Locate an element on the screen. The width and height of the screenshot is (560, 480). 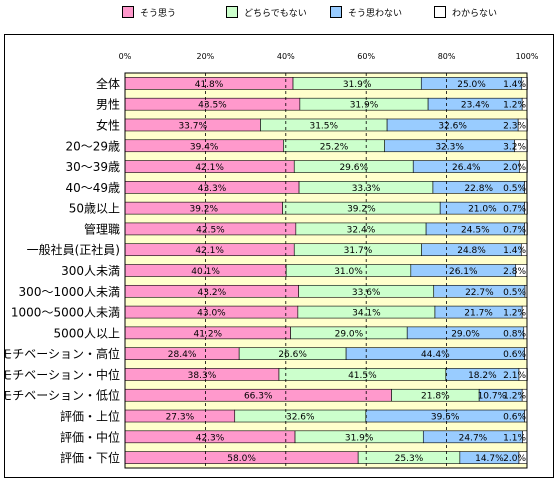
category-label: 評価・中位 is located at coordinates (90, 436).